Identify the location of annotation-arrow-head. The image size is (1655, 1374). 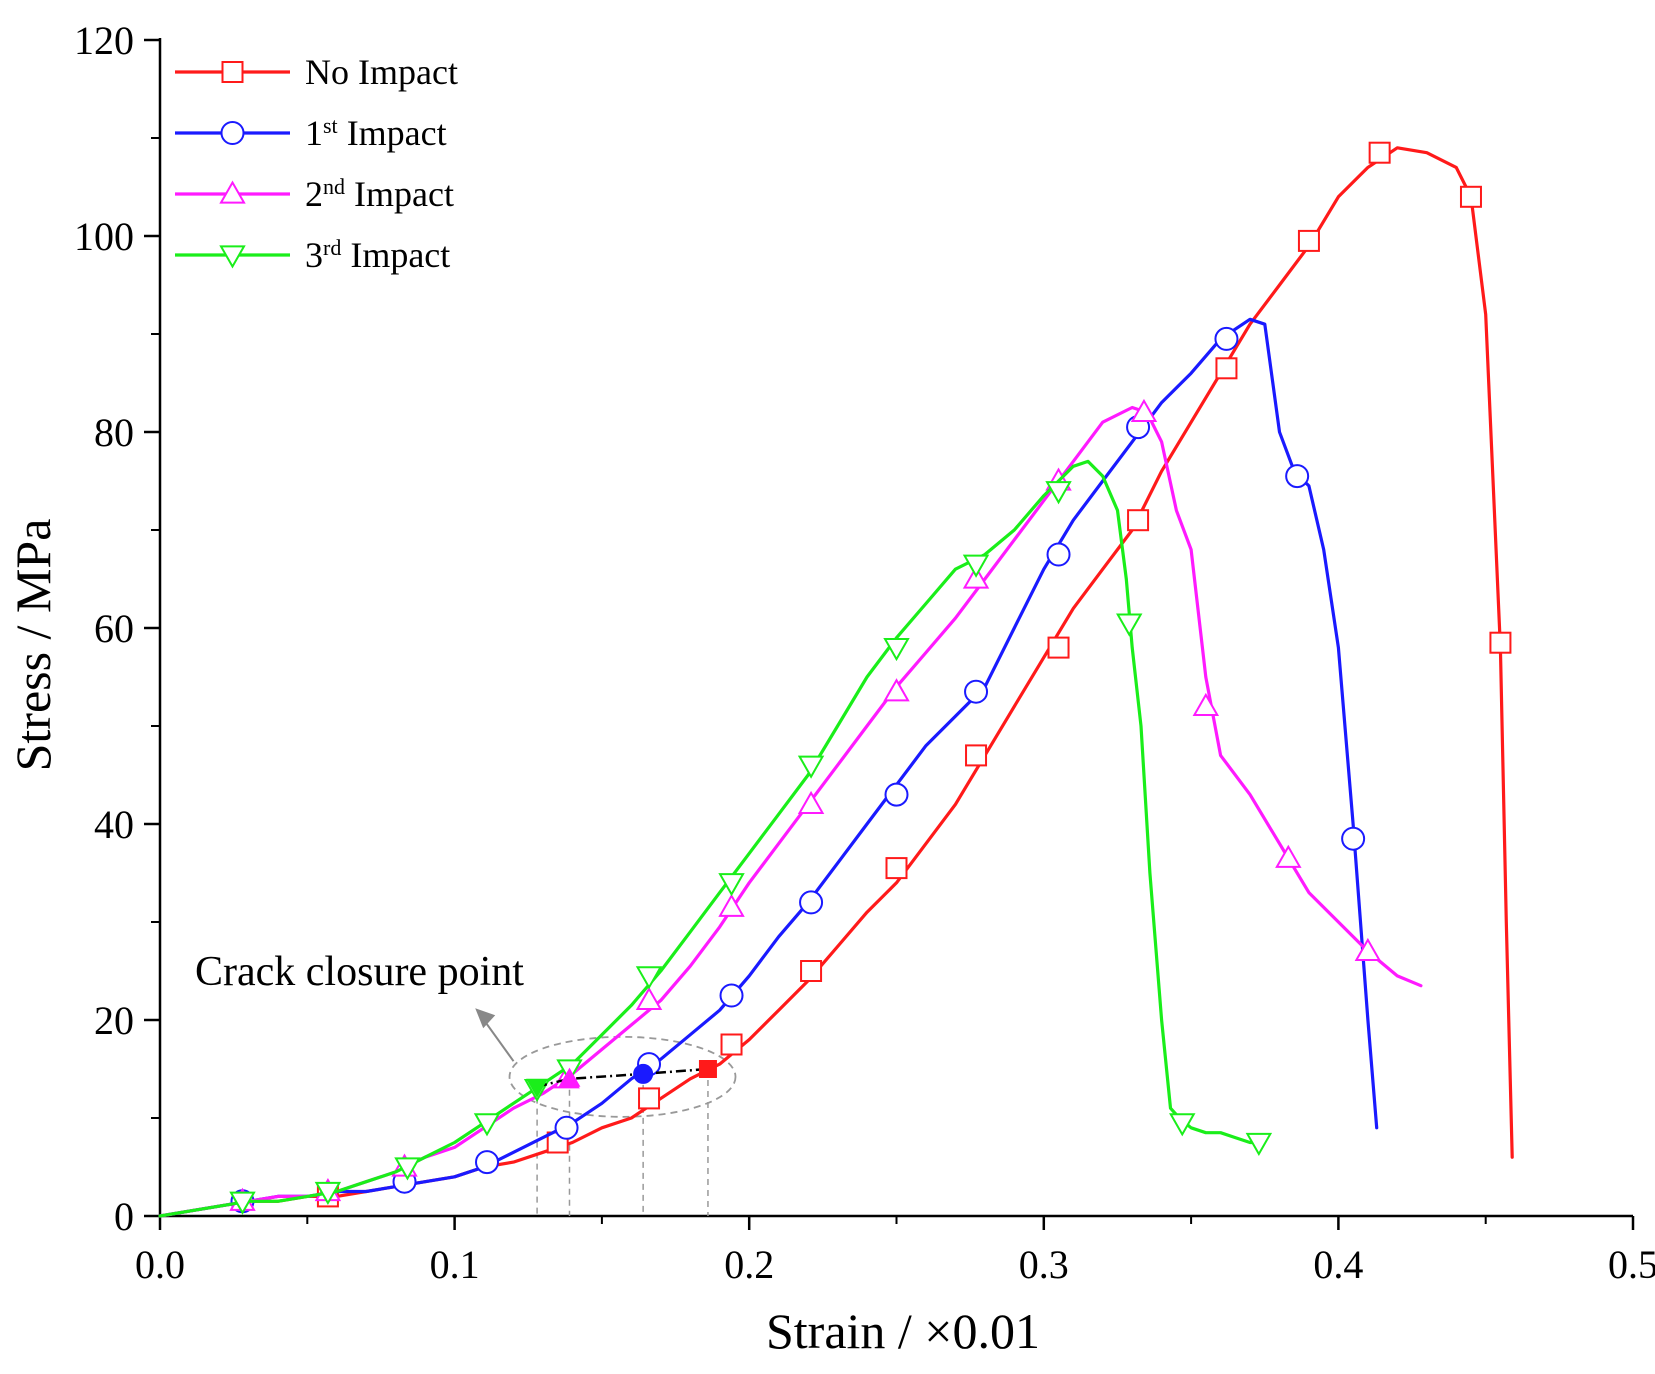
(485, 1018).